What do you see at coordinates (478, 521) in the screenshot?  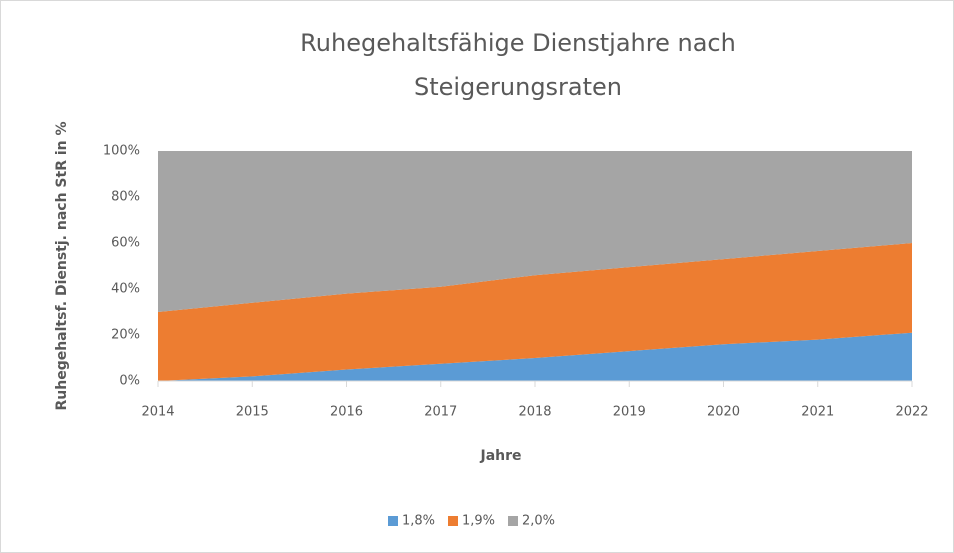 I see `legend-label: 1,9%` at bounding box center [478, 521].